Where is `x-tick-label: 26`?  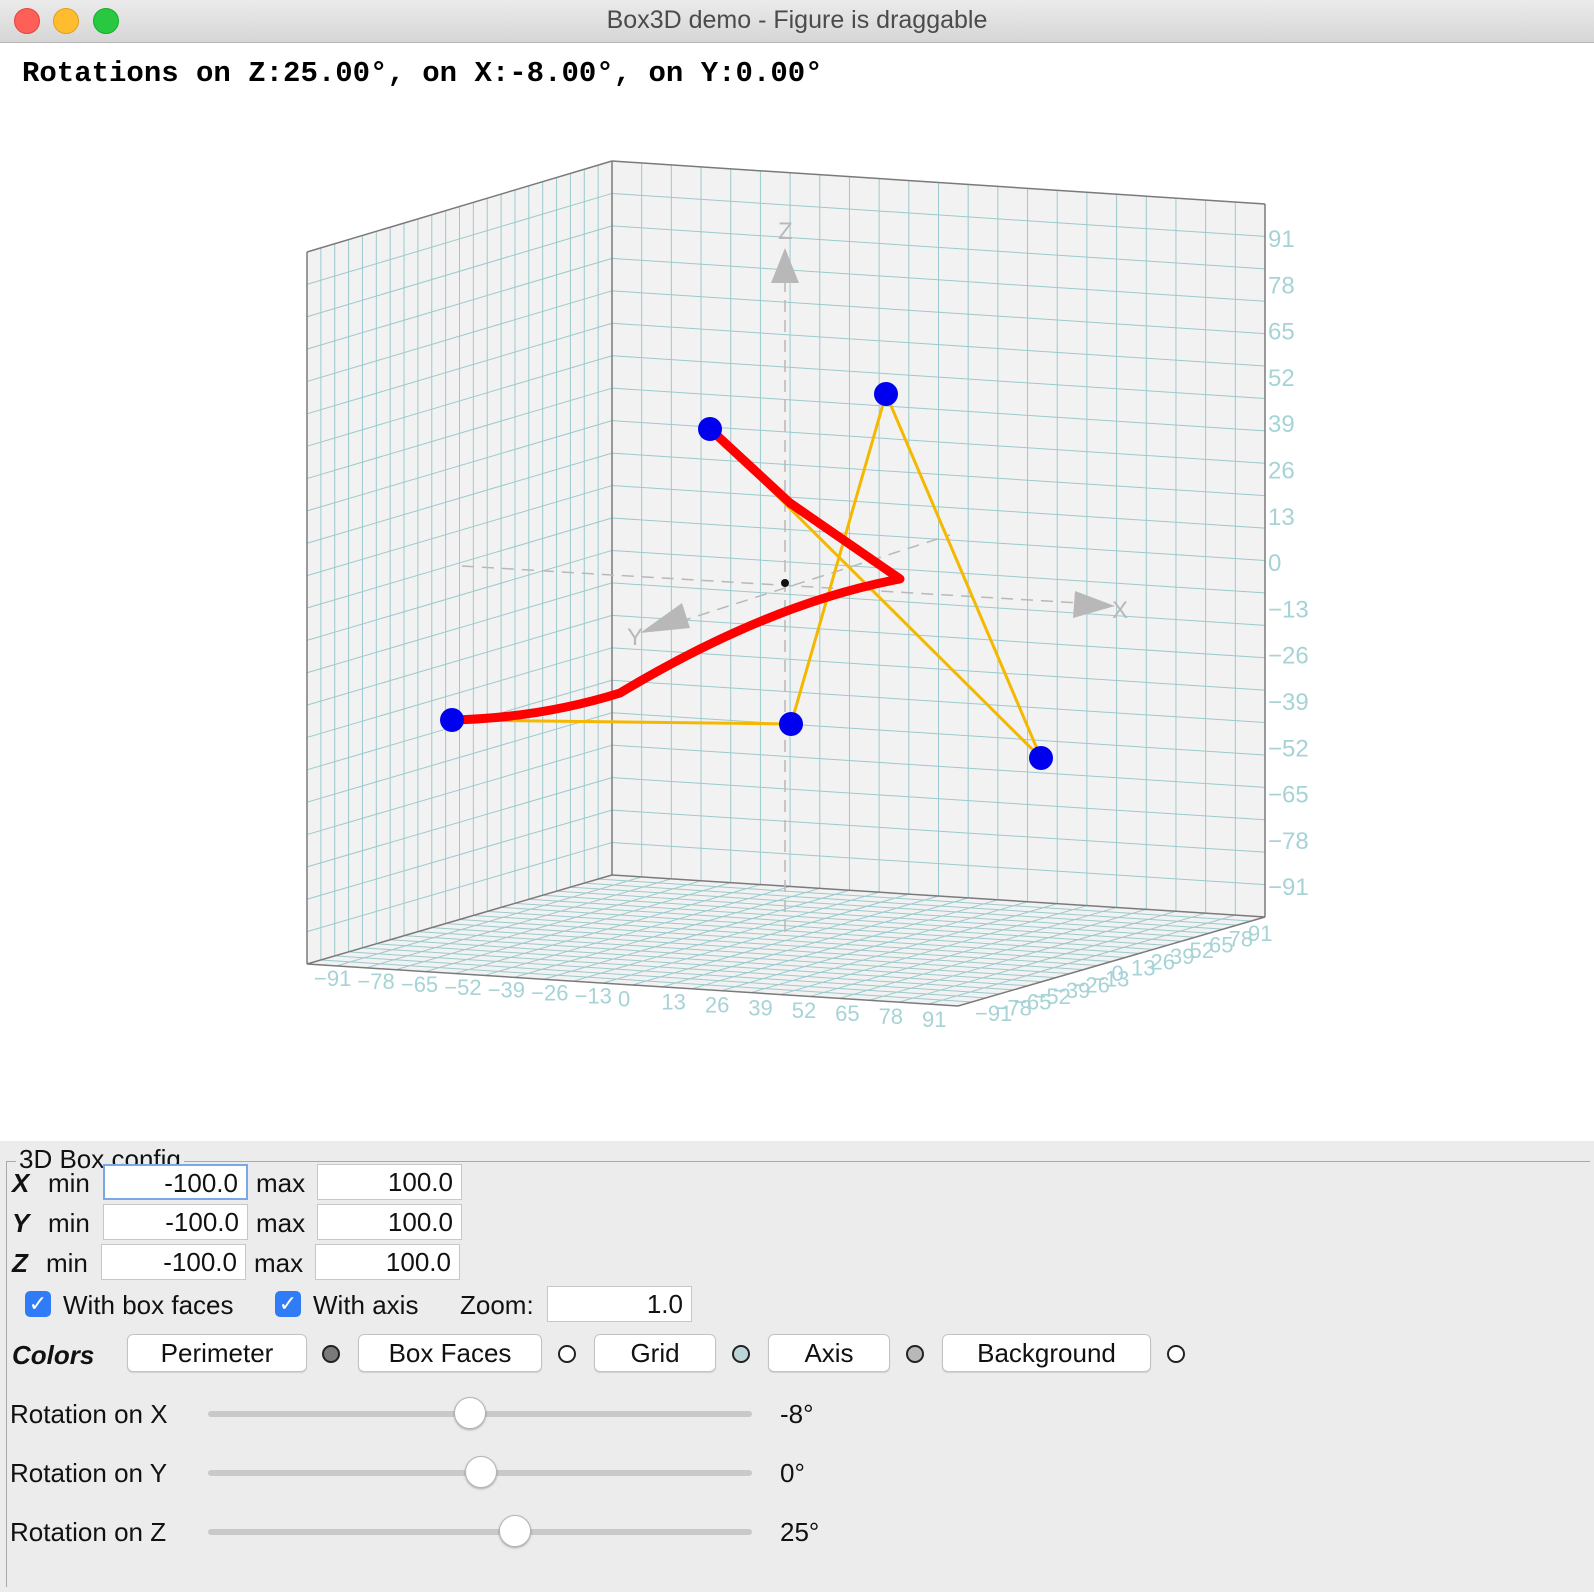
x-tick-label: 26 is located at coordinates (717, 1004).